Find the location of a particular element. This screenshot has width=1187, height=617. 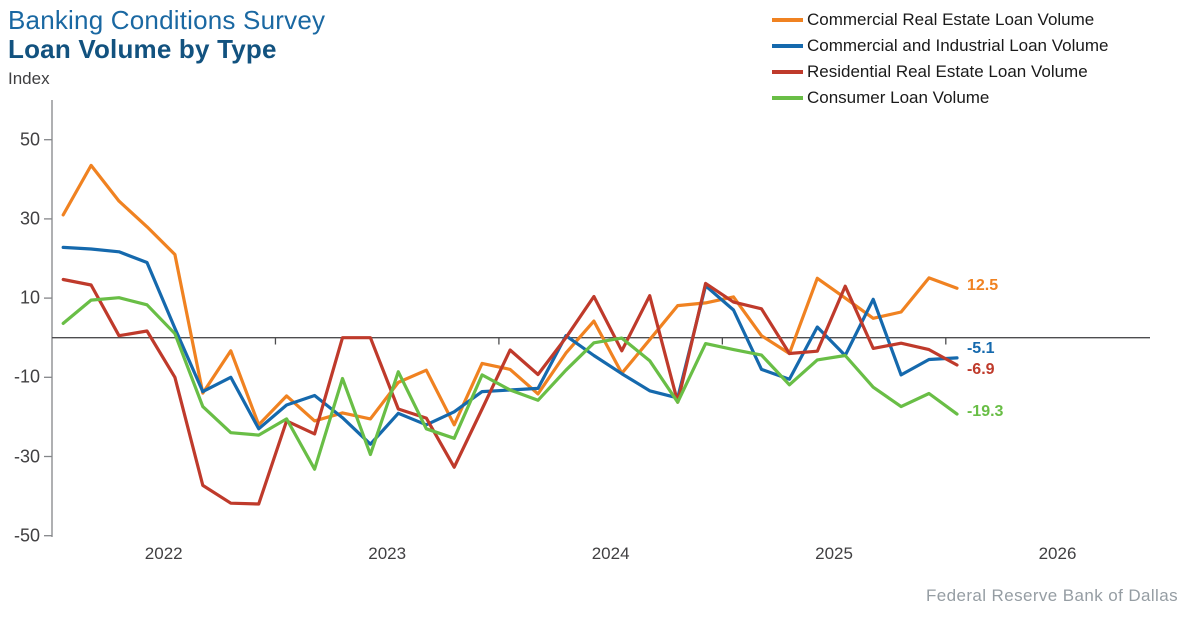

legend-item-residential-real-estate: Residential Real Estate Loan Volume is located at coordinates (940, 72).